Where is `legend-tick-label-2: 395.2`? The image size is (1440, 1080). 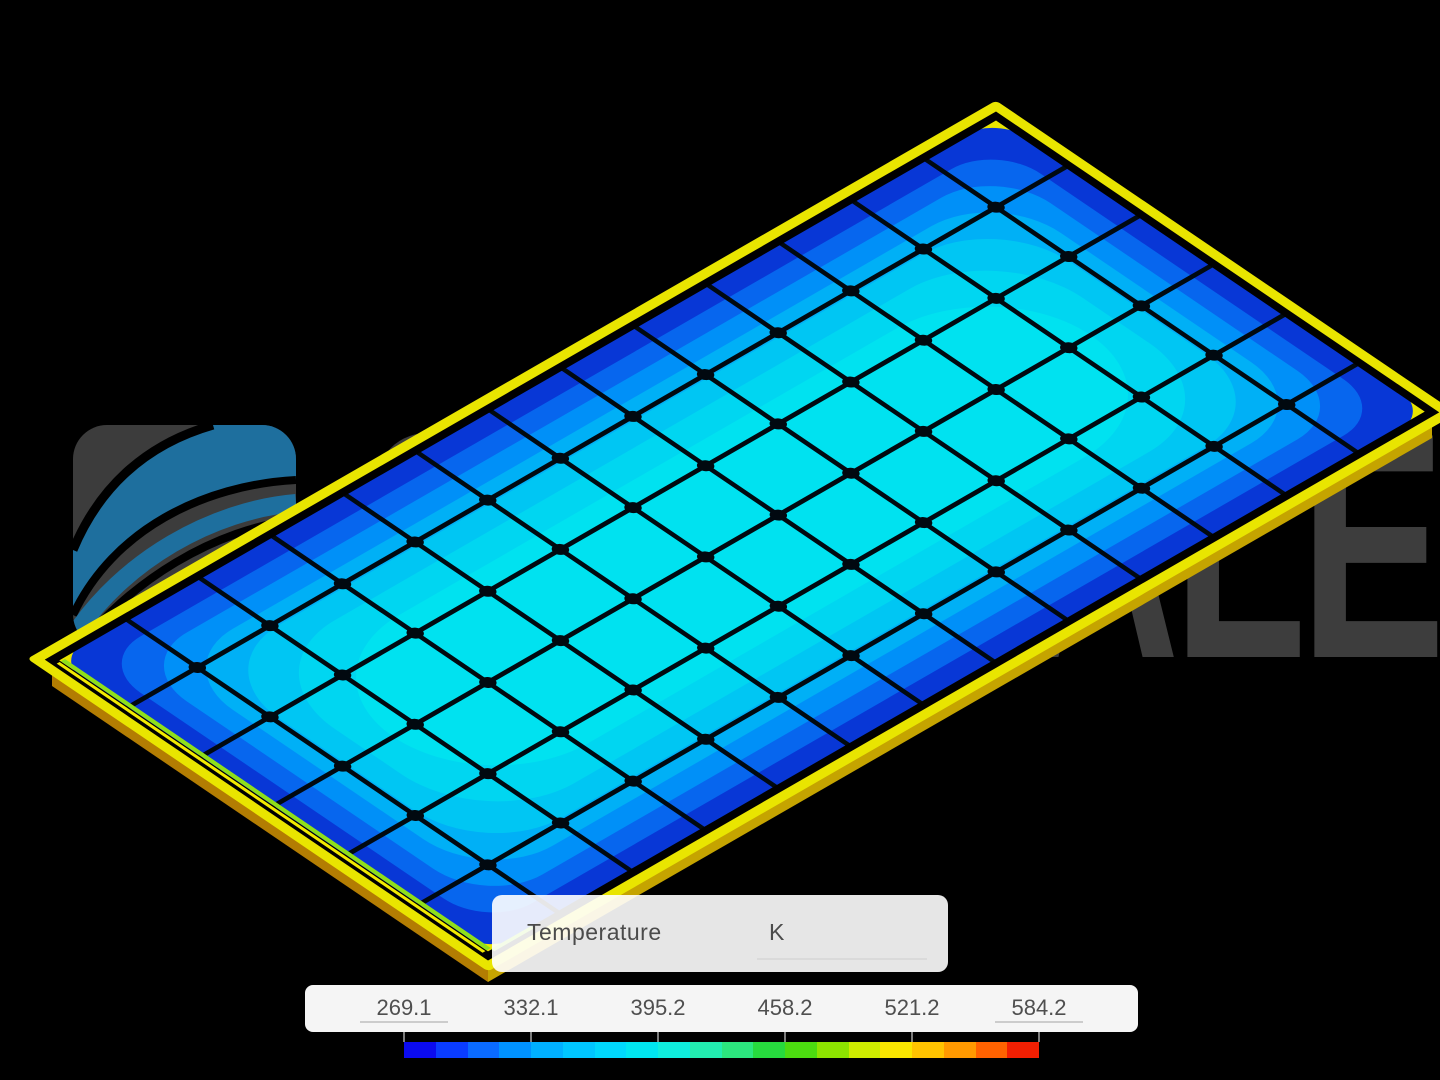 legend-tick-label-2: 395.2 is located at coordinates (658, 1007).